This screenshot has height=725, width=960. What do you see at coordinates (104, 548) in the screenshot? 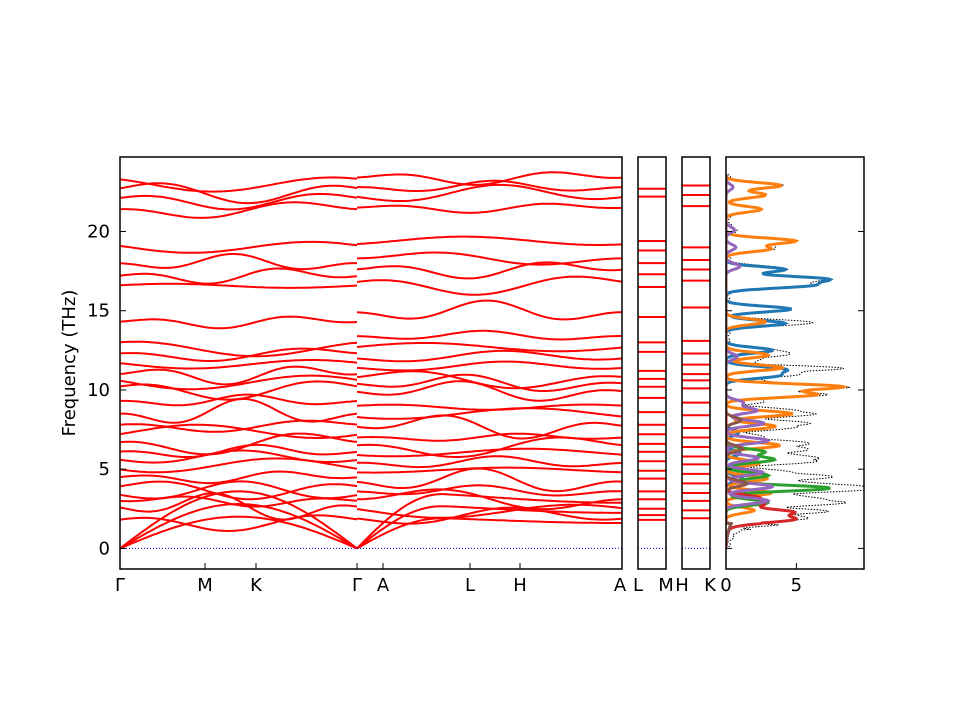
I see `y-tick-label: 0` at bounding box center [104, 548].